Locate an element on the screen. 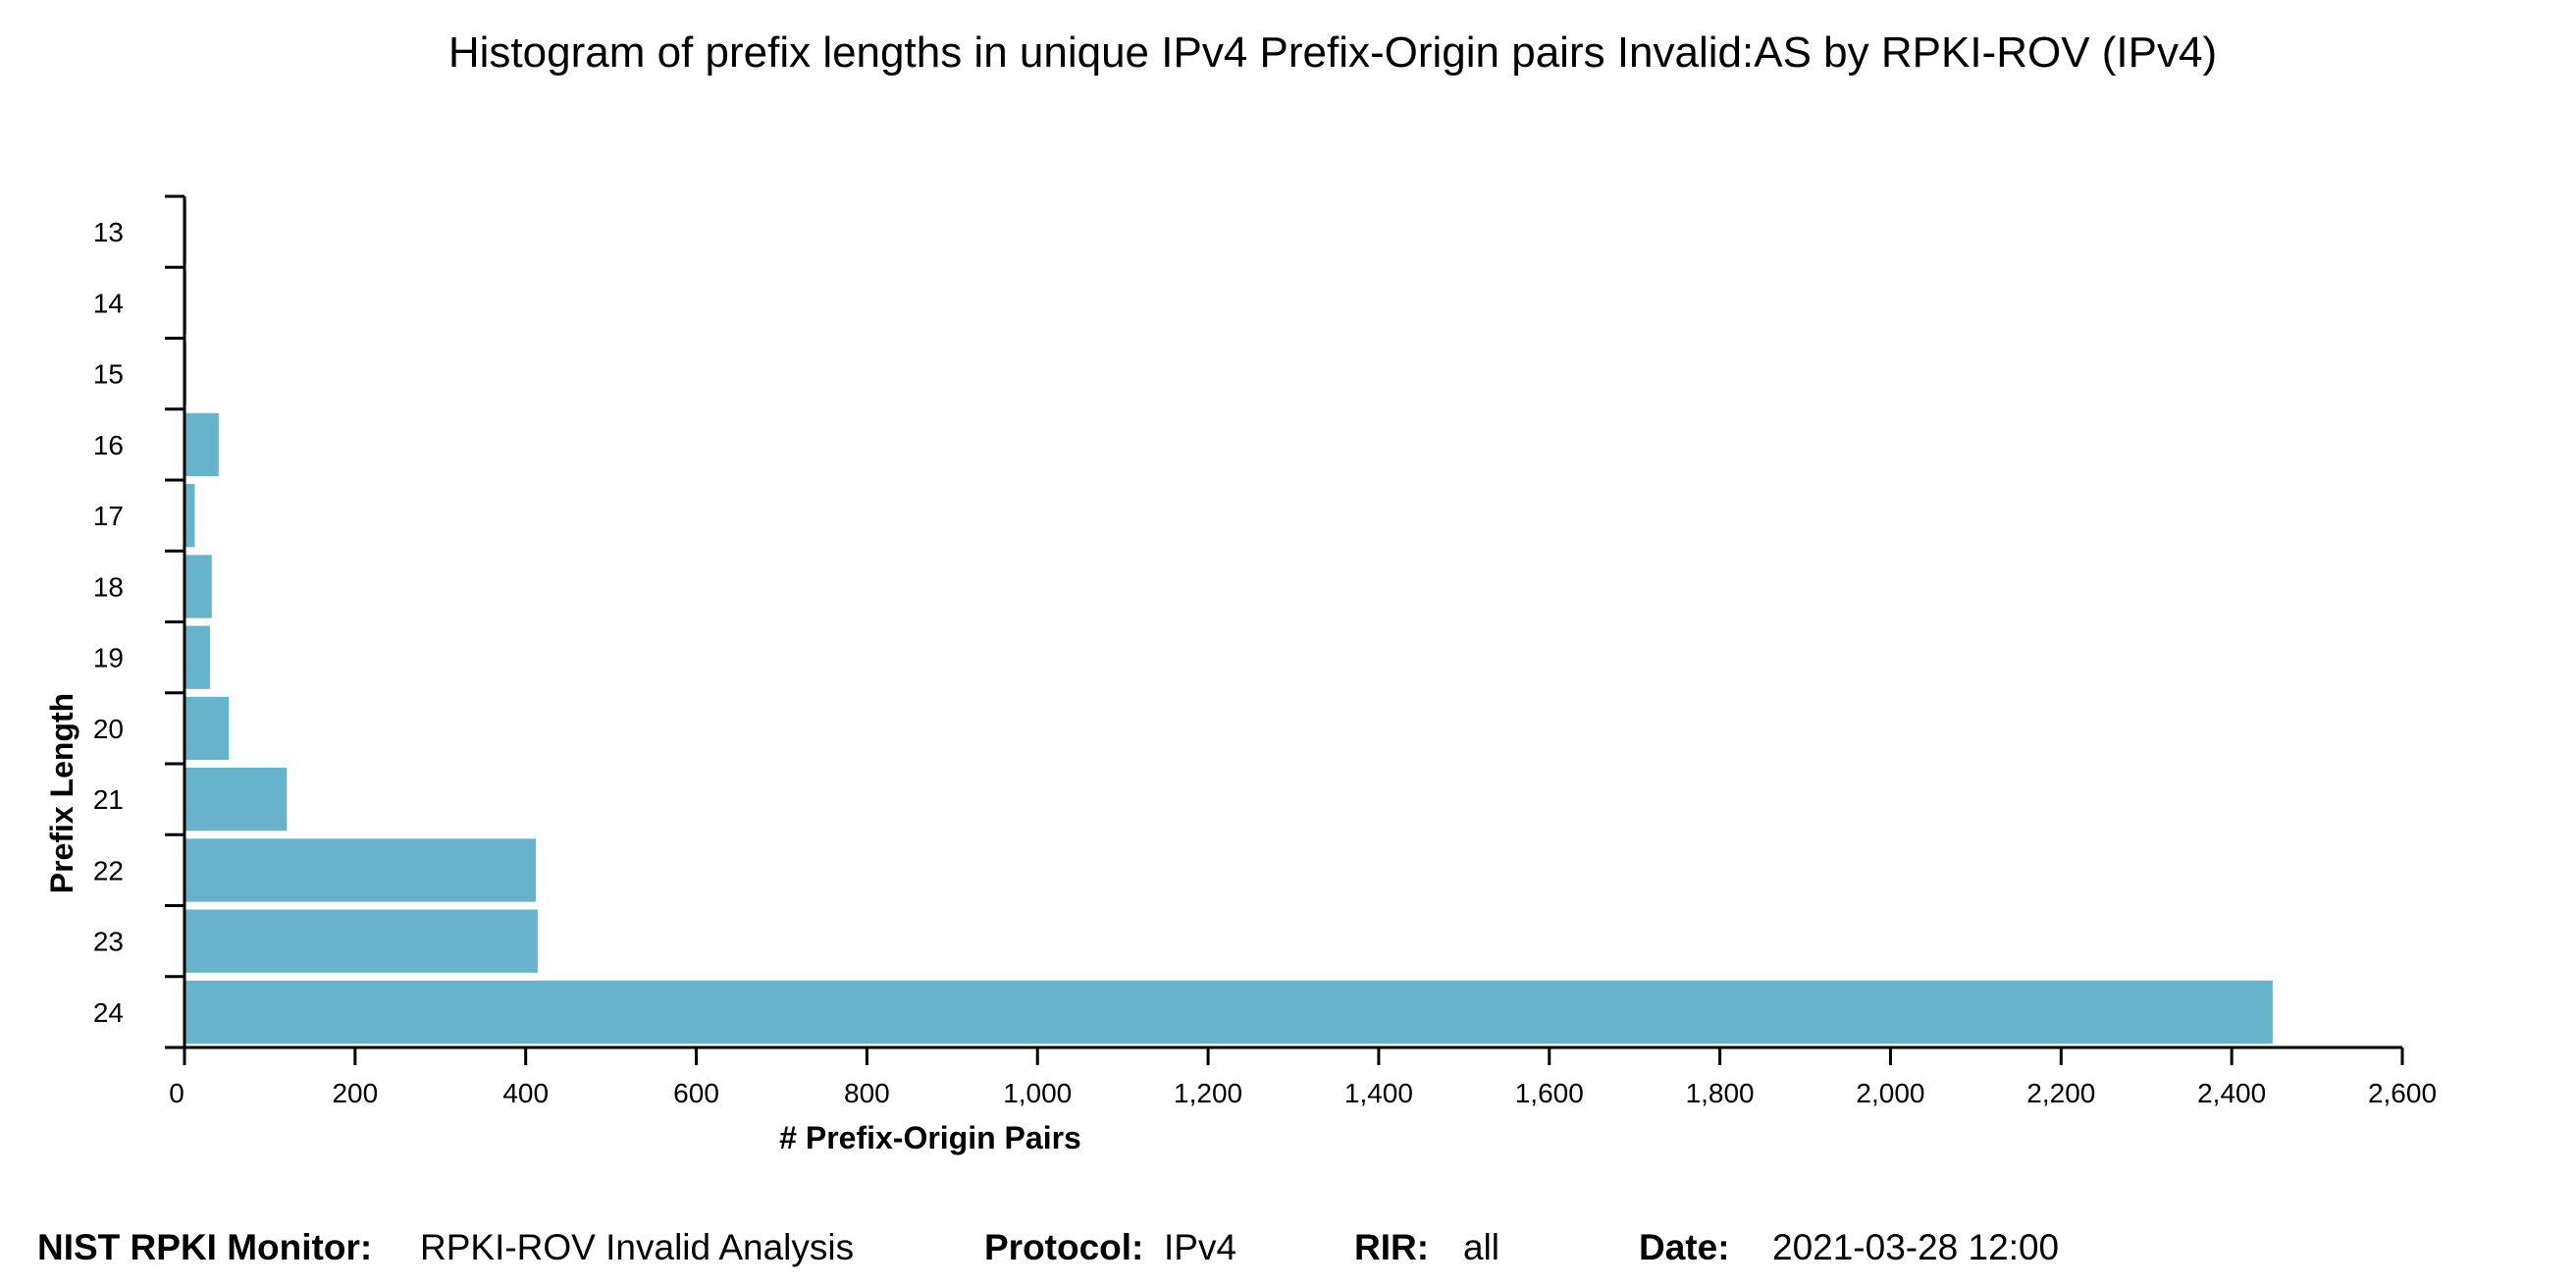 Image resolution: width=2576 pixels, height=1288 pixels. x-tick-label: 2,200 is located at coordinates (2060, 1093).